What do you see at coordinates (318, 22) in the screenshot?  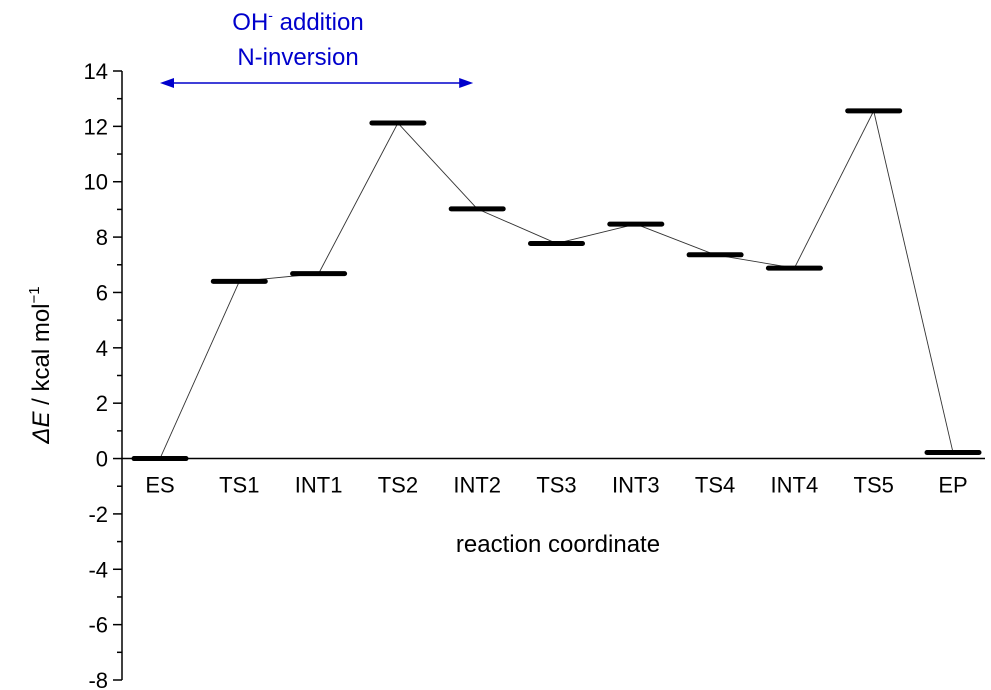 I see `annotation-line-1-rest: addition` at bounding box center [318, 22].